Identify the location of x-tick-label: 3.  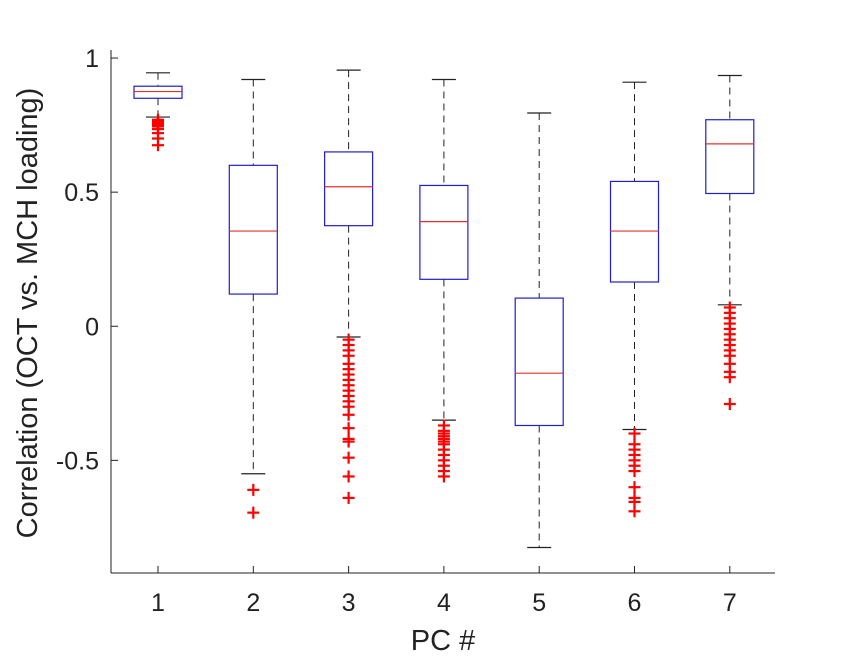
(349, 603).